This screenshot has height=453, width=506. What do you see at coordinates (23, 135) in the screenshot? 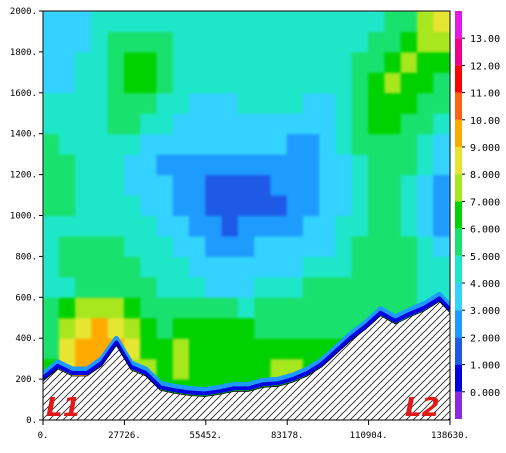
I see `y-tick-label: 1400.` at bounding box center [23, 135].